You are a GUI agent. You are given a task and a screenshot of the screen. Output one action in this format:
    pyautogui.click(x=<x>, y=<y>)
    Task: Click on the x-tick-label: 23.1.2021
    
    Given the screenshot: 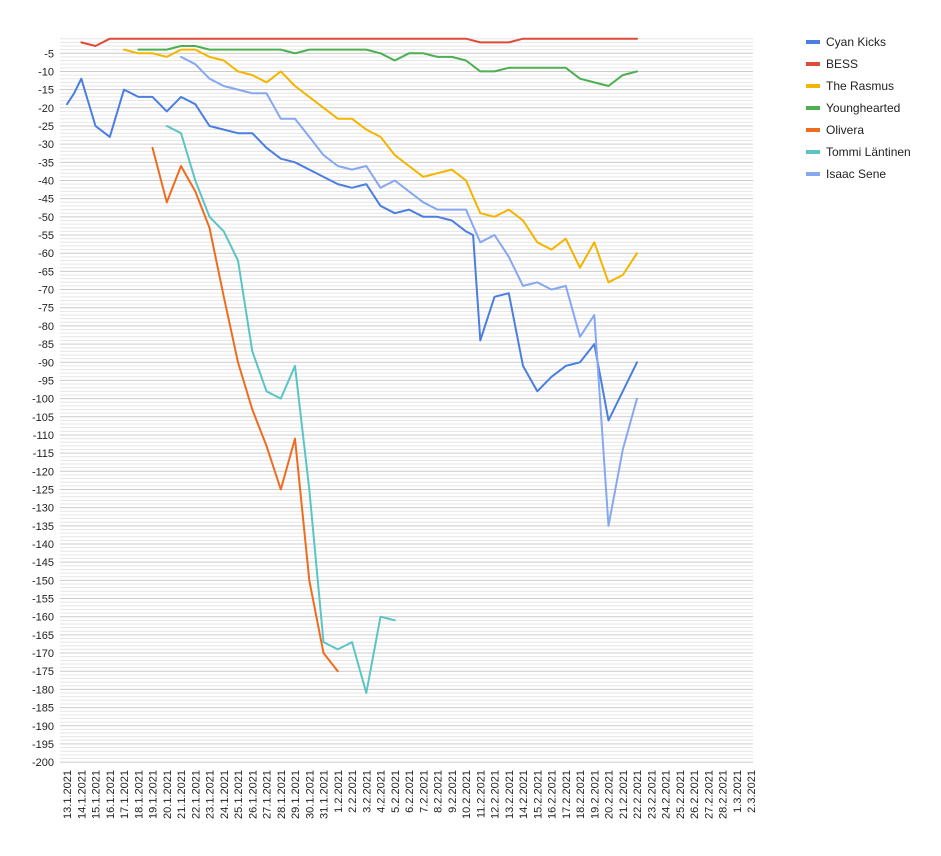 What is the action you would take?
    pyautogui.click(x=211, y=794)
    